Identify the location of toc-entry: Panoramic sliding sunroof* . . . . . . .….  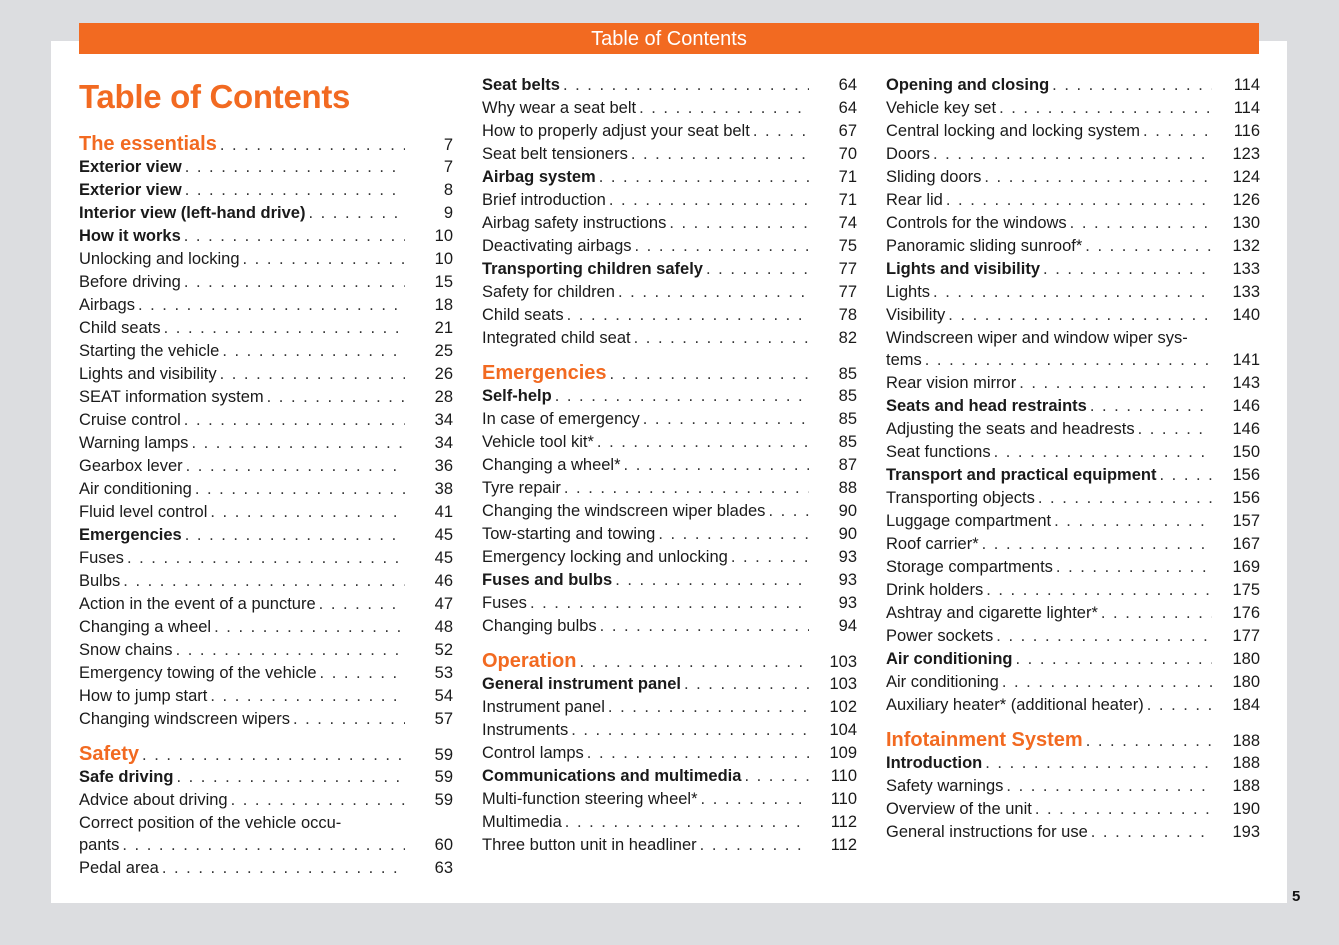
(1073, 248).